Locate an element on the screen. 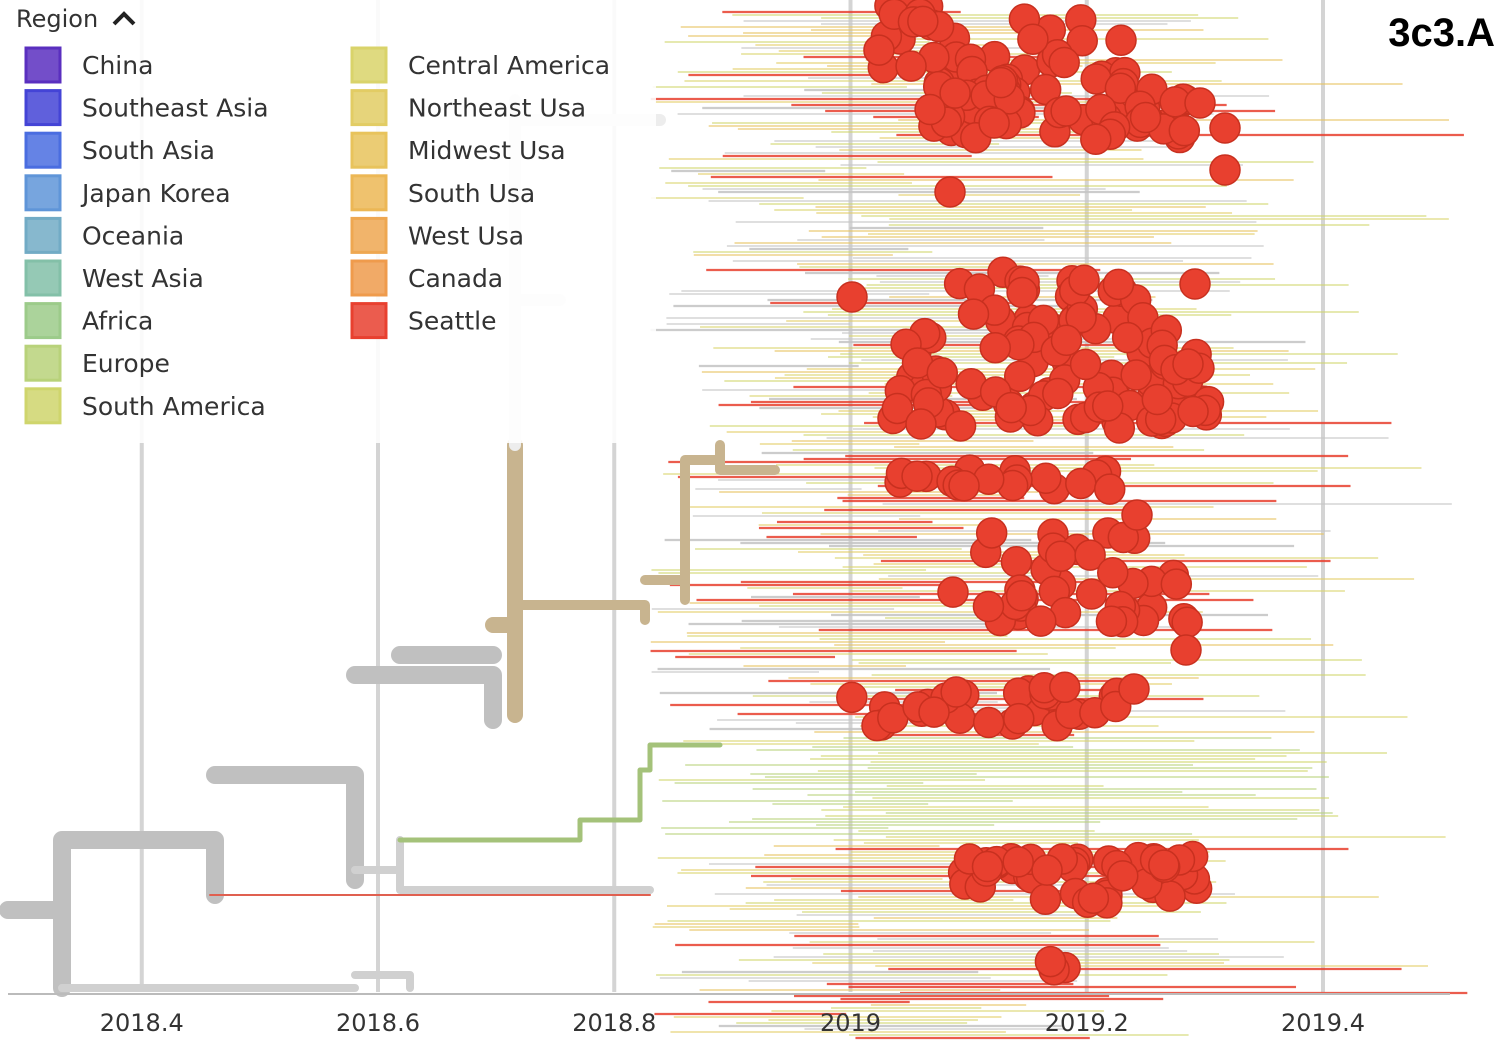  legend-label: Canada is located at coordinates (455, 278).